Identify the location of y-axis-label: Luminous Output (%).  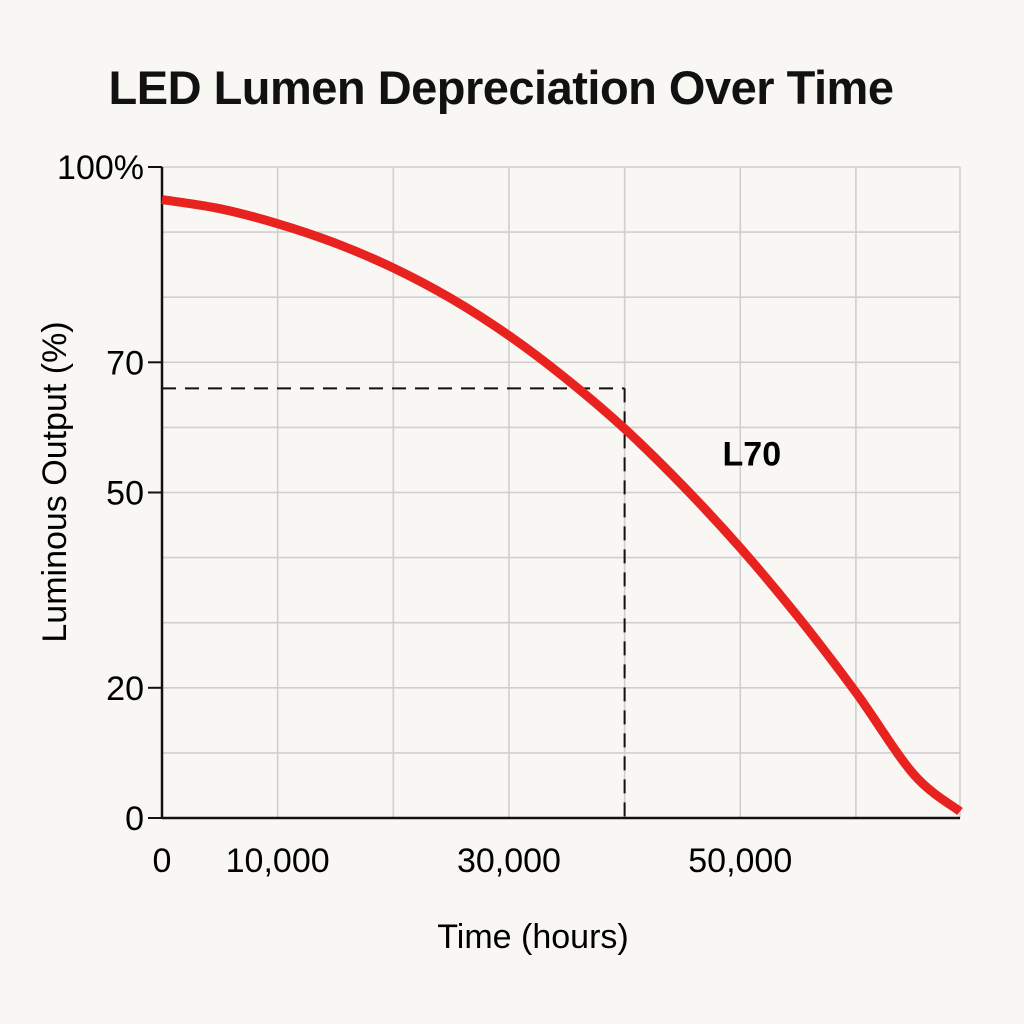
(55, 481).